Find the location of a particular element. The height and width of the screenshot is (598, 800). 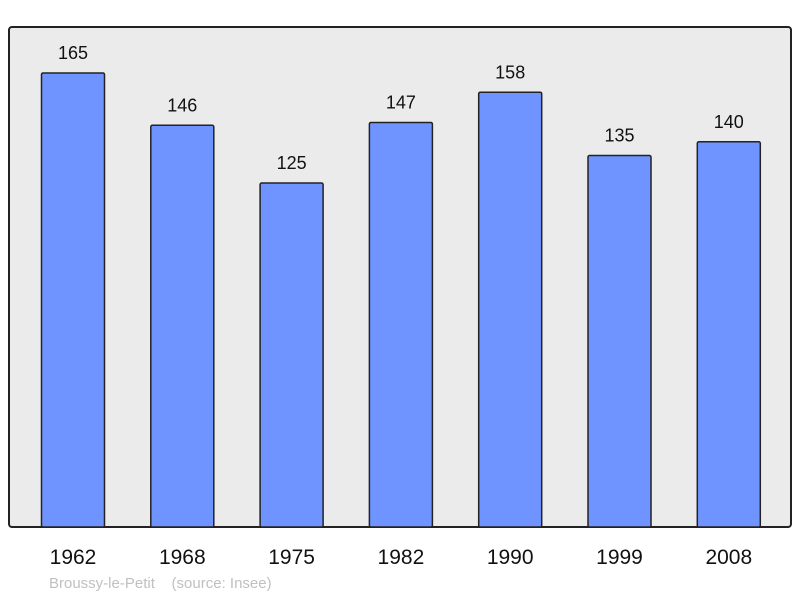

footer-place: Broussy-le-Petit is located at coordinates (102, 583).